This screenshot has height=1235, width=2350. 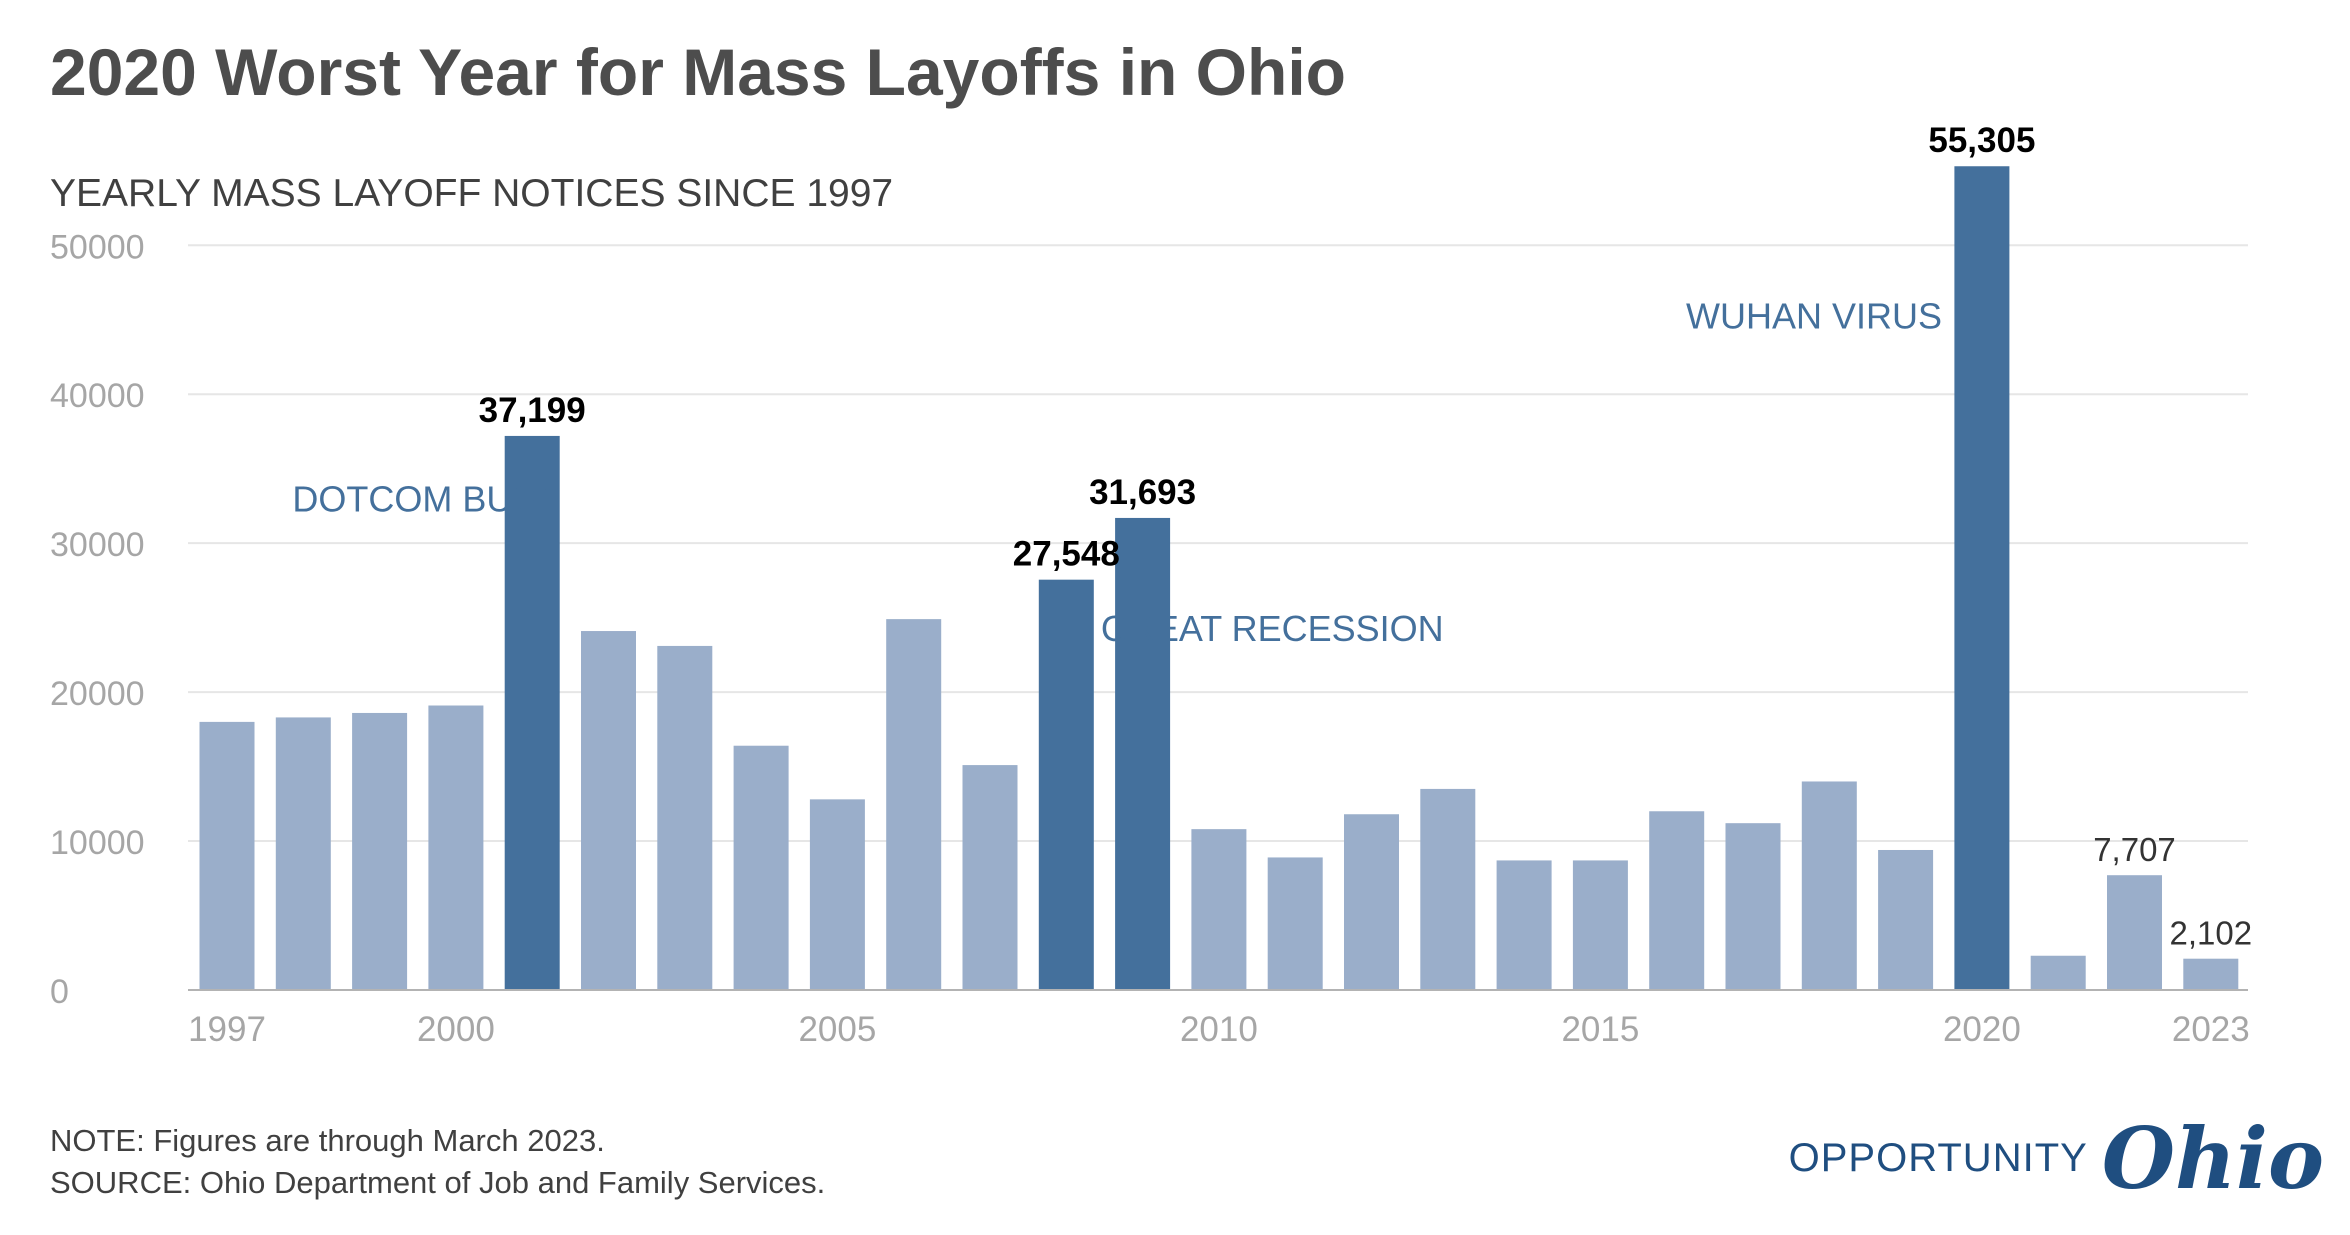 What do you see at coordinates (97, 396) in the screenshot?
I see `y-tick-label: 40000` at bounding box center [97, 396].